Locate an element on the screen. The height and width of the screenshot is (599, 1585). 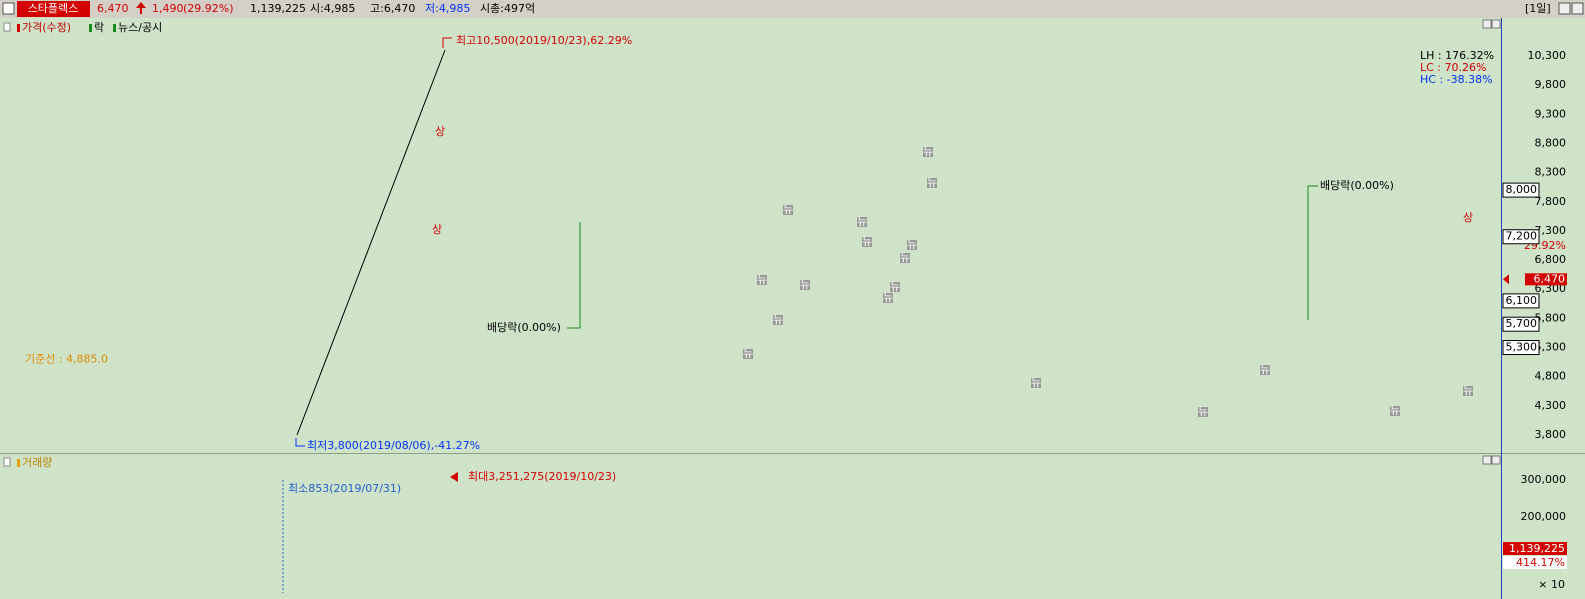
level-label: 5,300 is located at coordinates (1522, 347).